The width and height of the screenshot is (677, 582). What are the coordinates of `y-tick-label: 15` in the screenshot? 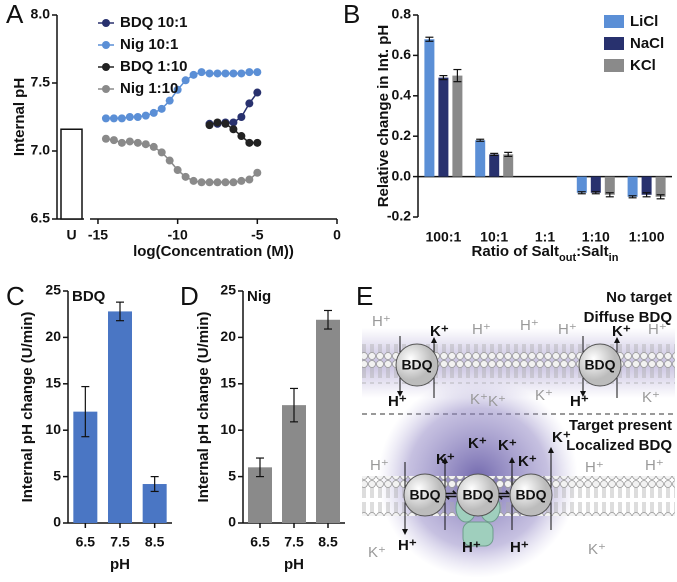 It's located at (228, 383).